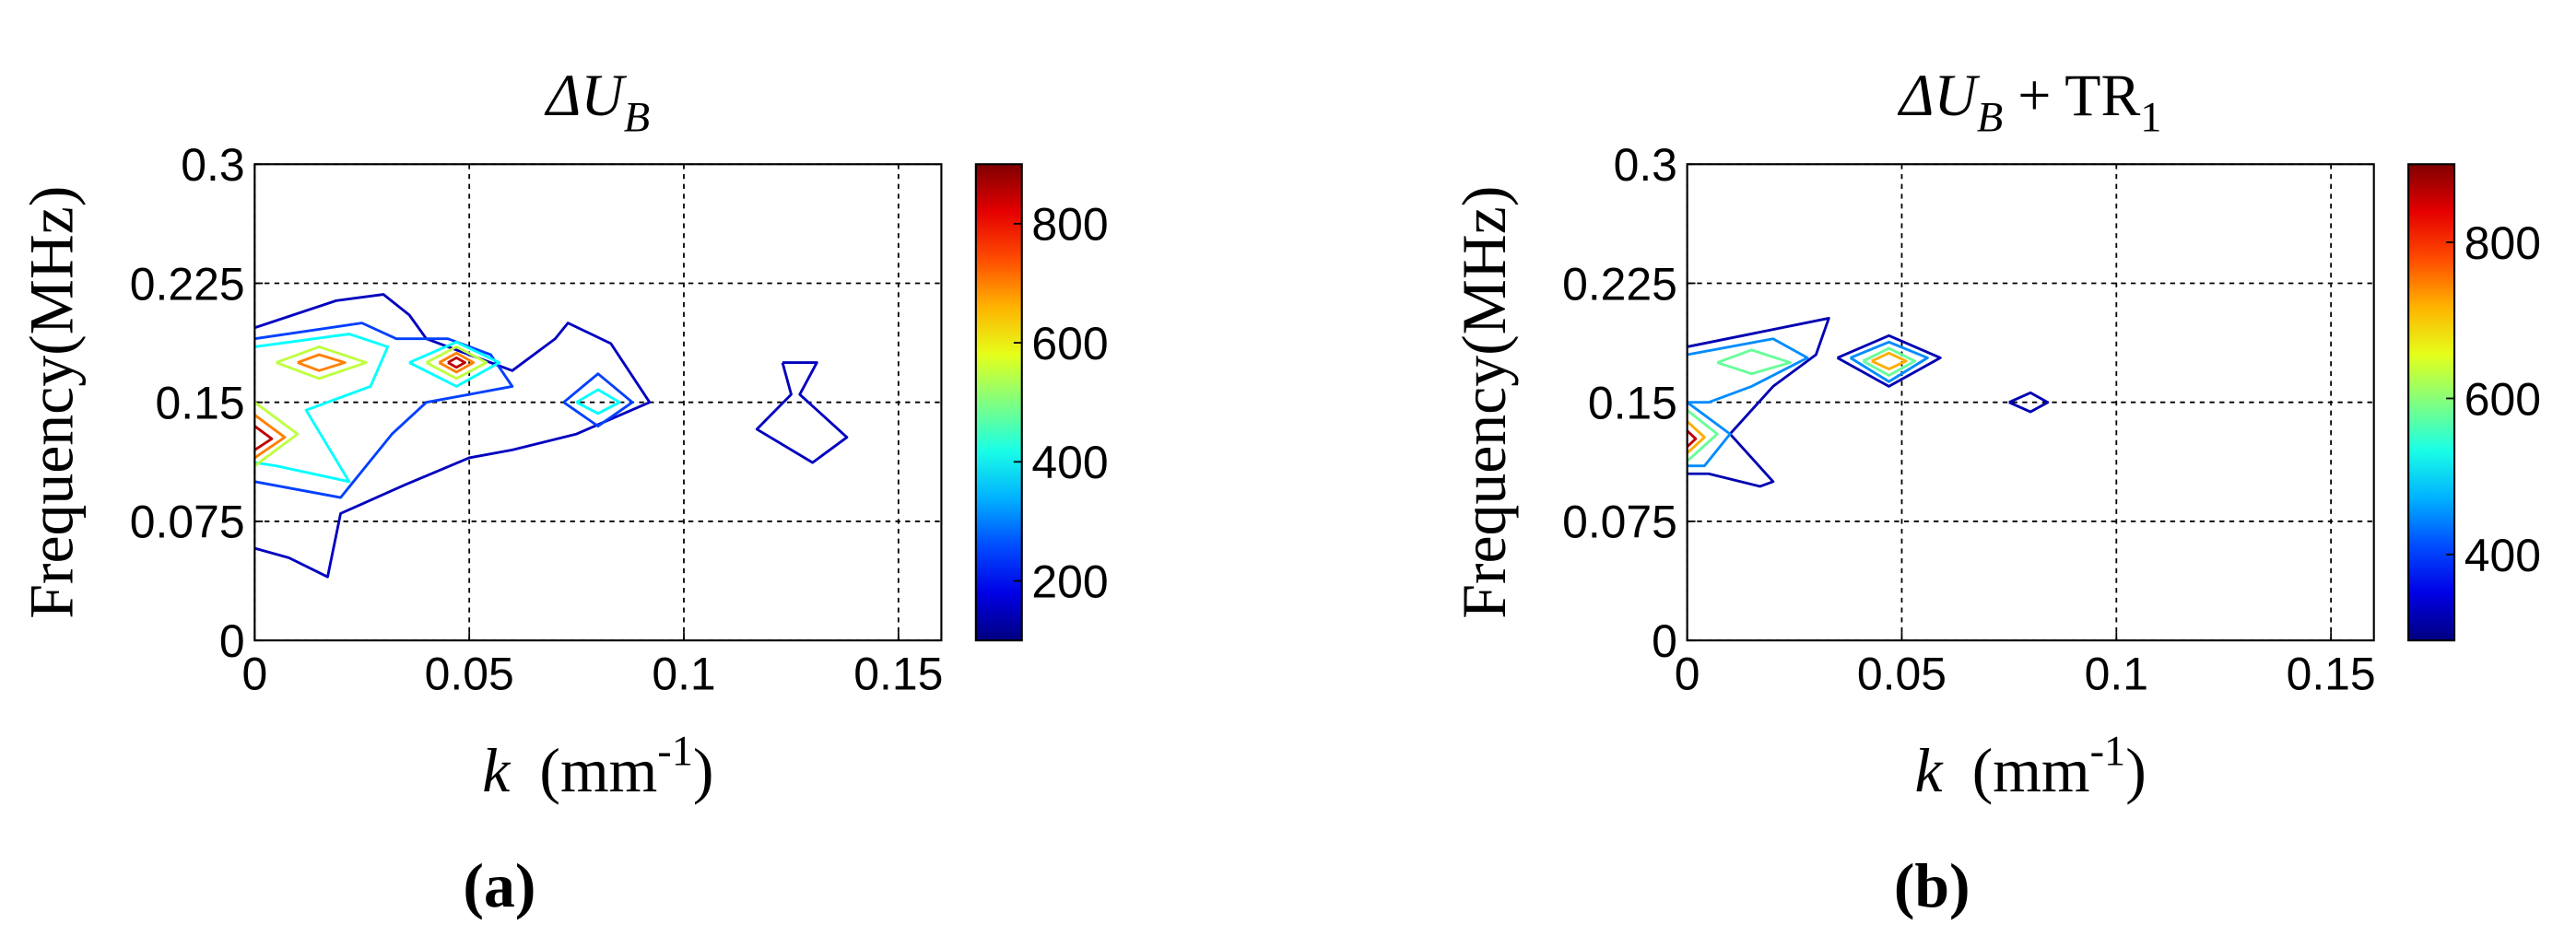 The image size is (2576, 936). I want to click on chart-title: ΔUB + TR1, so click(2029, 102).